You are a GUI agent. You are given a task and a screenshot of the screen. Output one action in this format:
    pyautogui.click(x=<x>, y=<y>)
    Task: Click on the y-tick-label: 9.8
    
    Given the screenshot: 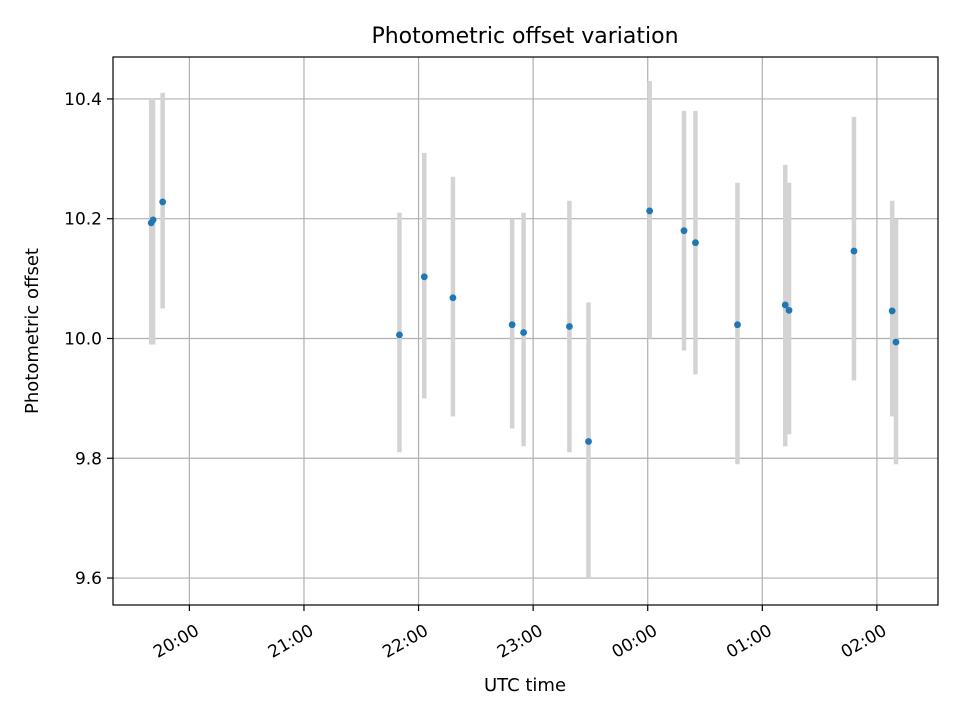 What is the action you would take?
    pyautogui.click(x=88, y=459)
    